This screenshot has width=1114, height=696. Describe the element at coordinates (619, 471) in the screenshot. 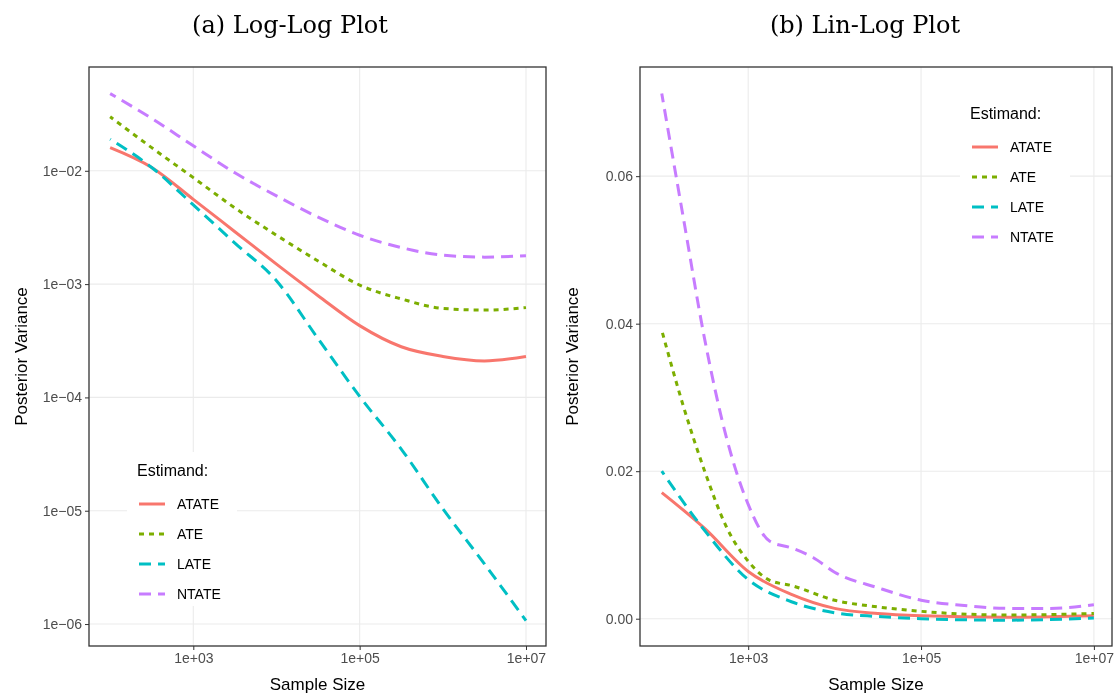

I see `y-tick-label: 0.02` at that location.